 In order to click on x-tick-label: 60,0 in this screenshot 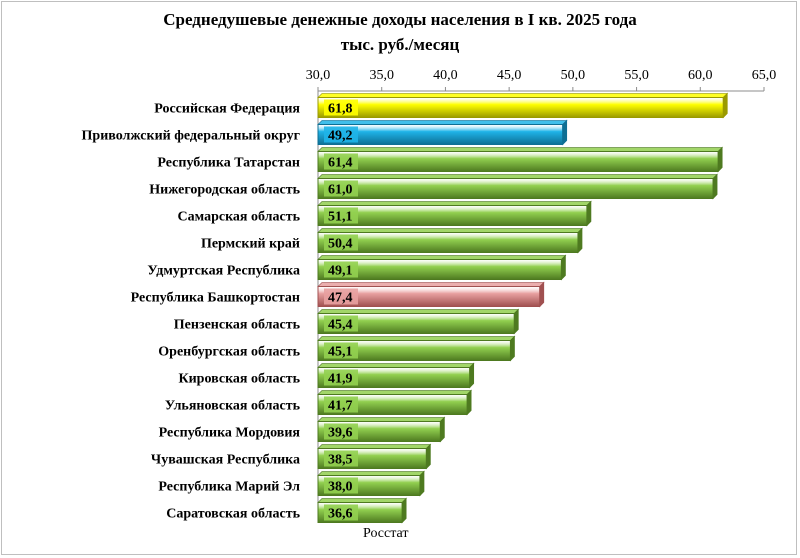, I will do `click(700, 75)`.